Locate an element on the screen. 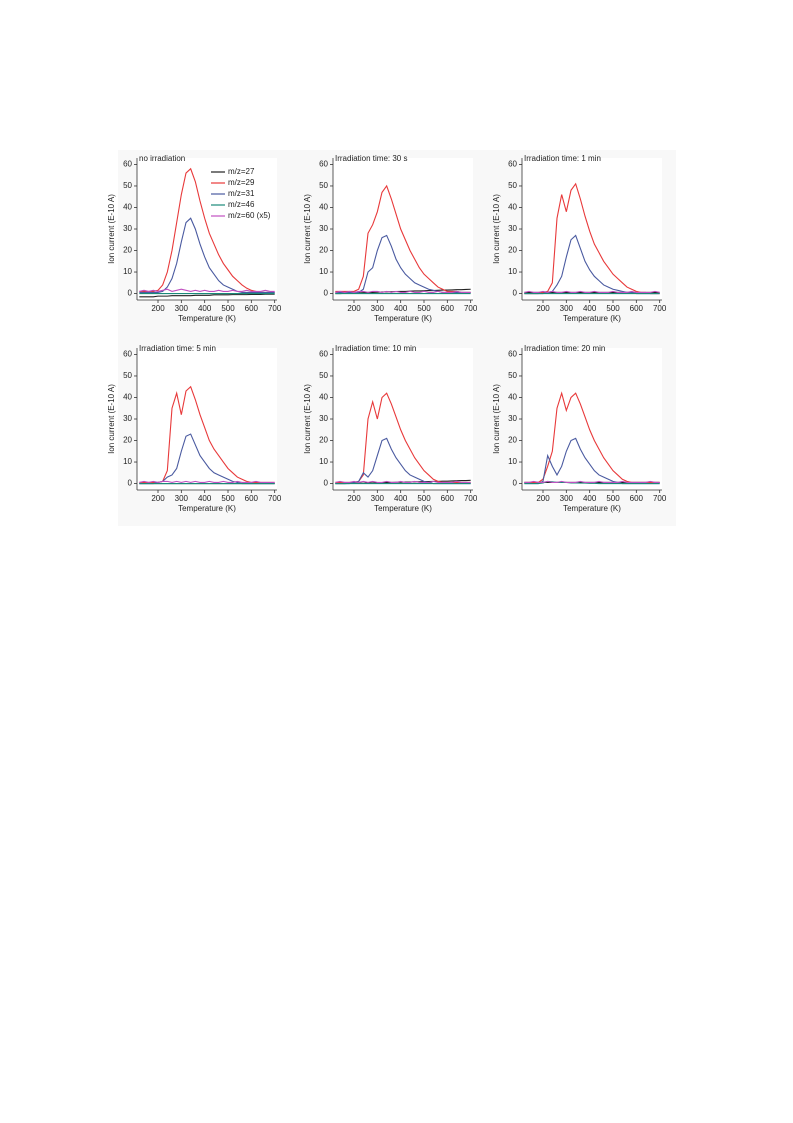  legend-label: m/z=60 (x5) is located at coordinates (249, 215).